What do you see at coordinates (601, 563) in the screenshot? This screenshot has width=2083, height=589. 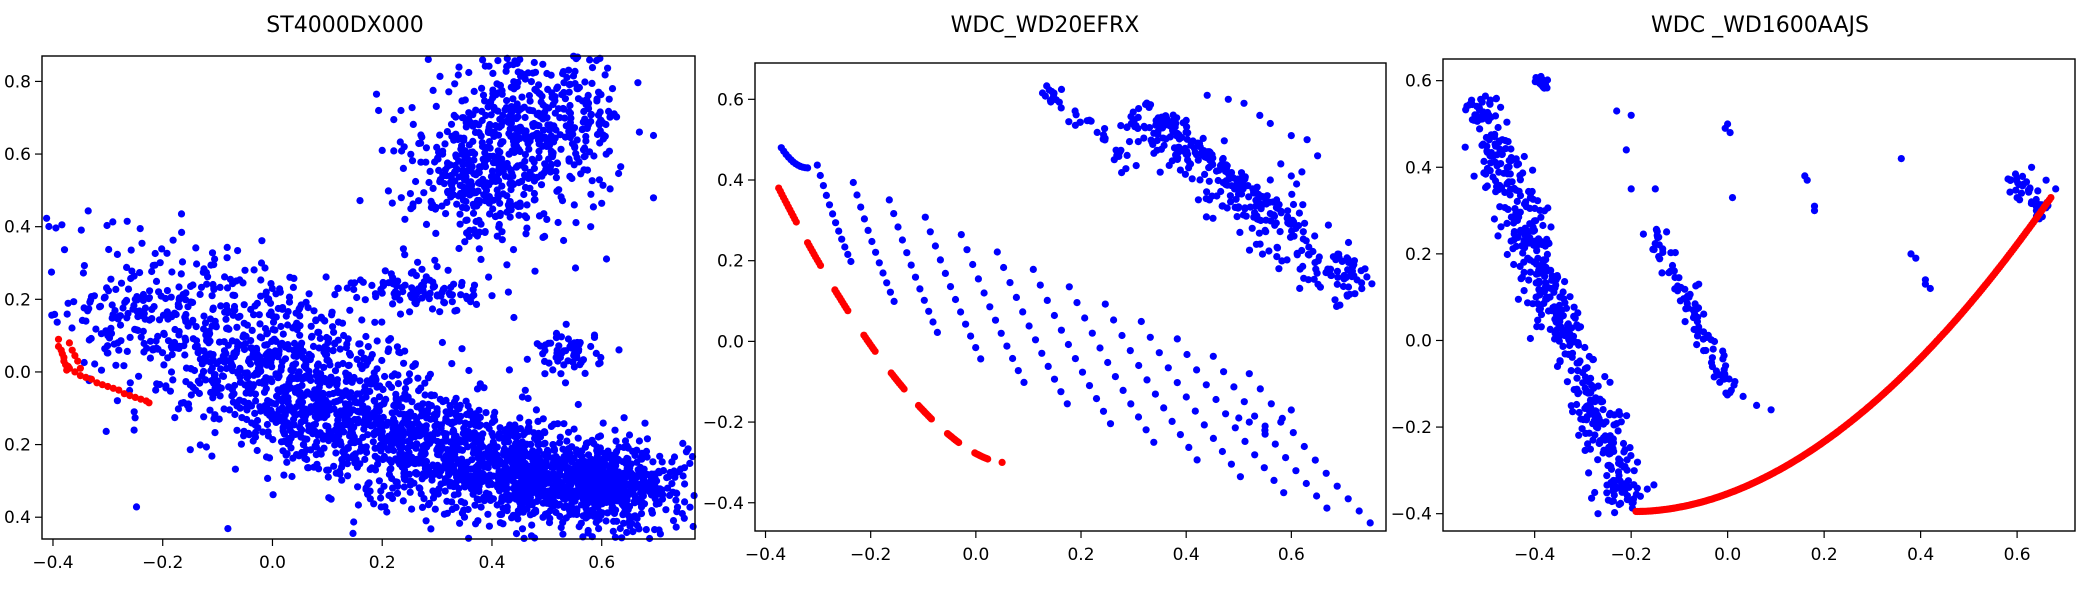 I see `x-tick-label: 0.6` at bounding box center [601, 563].